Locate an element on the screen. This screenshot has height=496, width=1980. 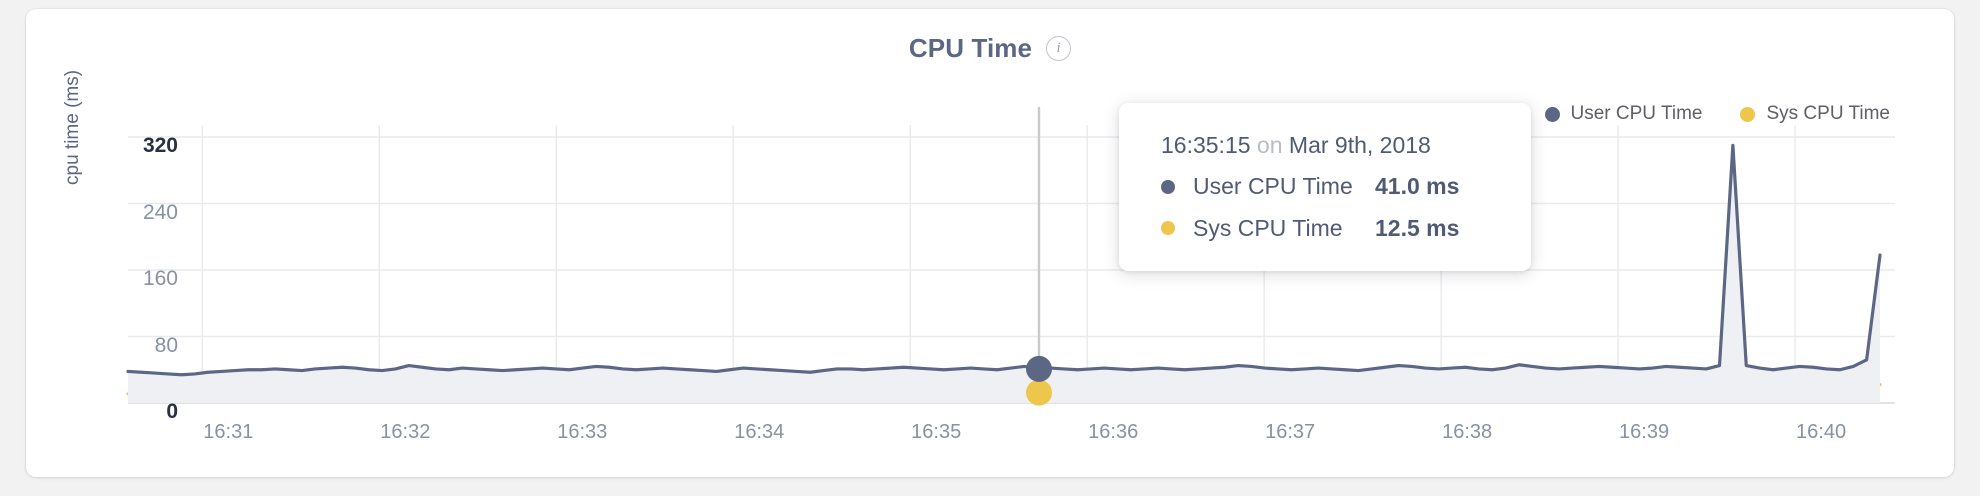
y-axis-tick-label: 240 is located at coordinates (160, 212).